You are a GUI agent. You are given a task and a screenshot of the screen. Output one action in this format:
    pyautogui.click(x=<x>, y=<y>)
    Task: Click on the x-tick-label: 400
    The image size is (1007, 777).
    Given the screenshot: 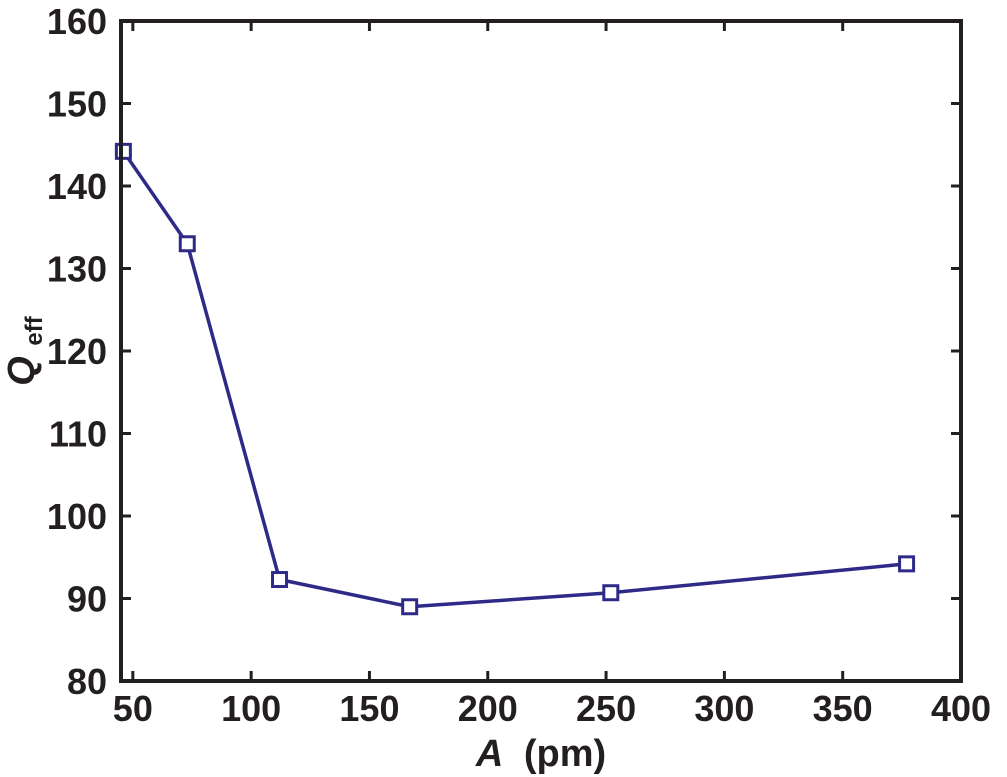 What is the action you would take?
    pyautogui.click(x=961, y=708)
    